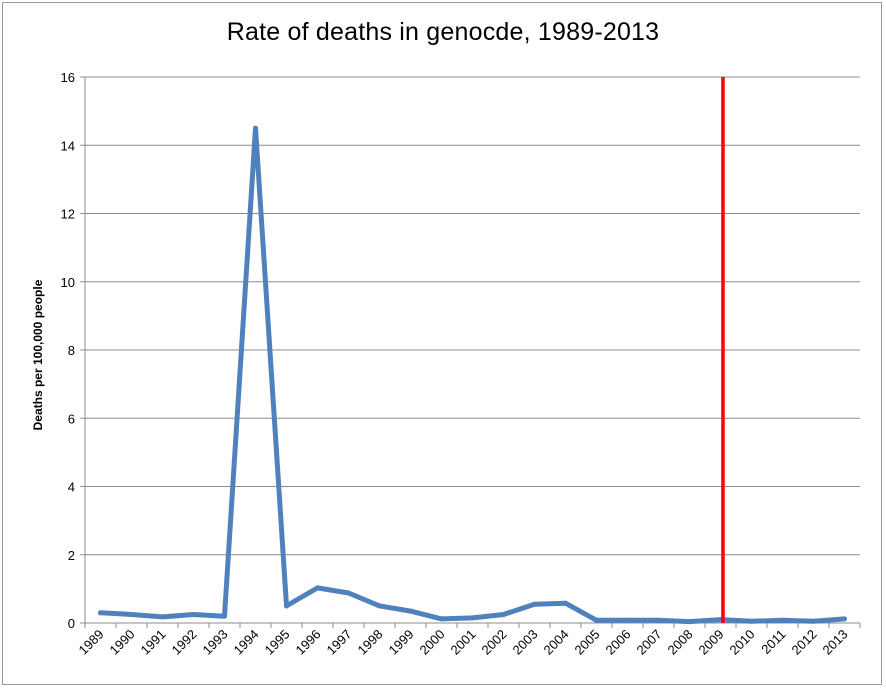  I want to click on y-tick-labels: 0 2 4 6 8 10 12 14 16, so click(68, 350).